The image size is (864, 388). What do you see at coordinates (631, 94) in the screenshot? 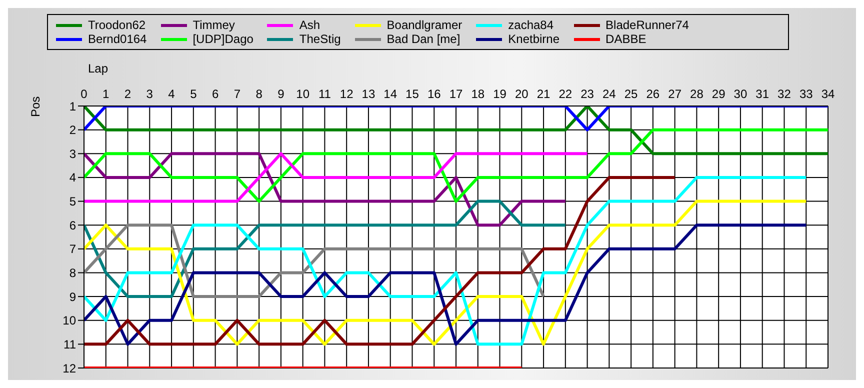
I see `x-tick-label: 25` at bounding box center [631, 94].